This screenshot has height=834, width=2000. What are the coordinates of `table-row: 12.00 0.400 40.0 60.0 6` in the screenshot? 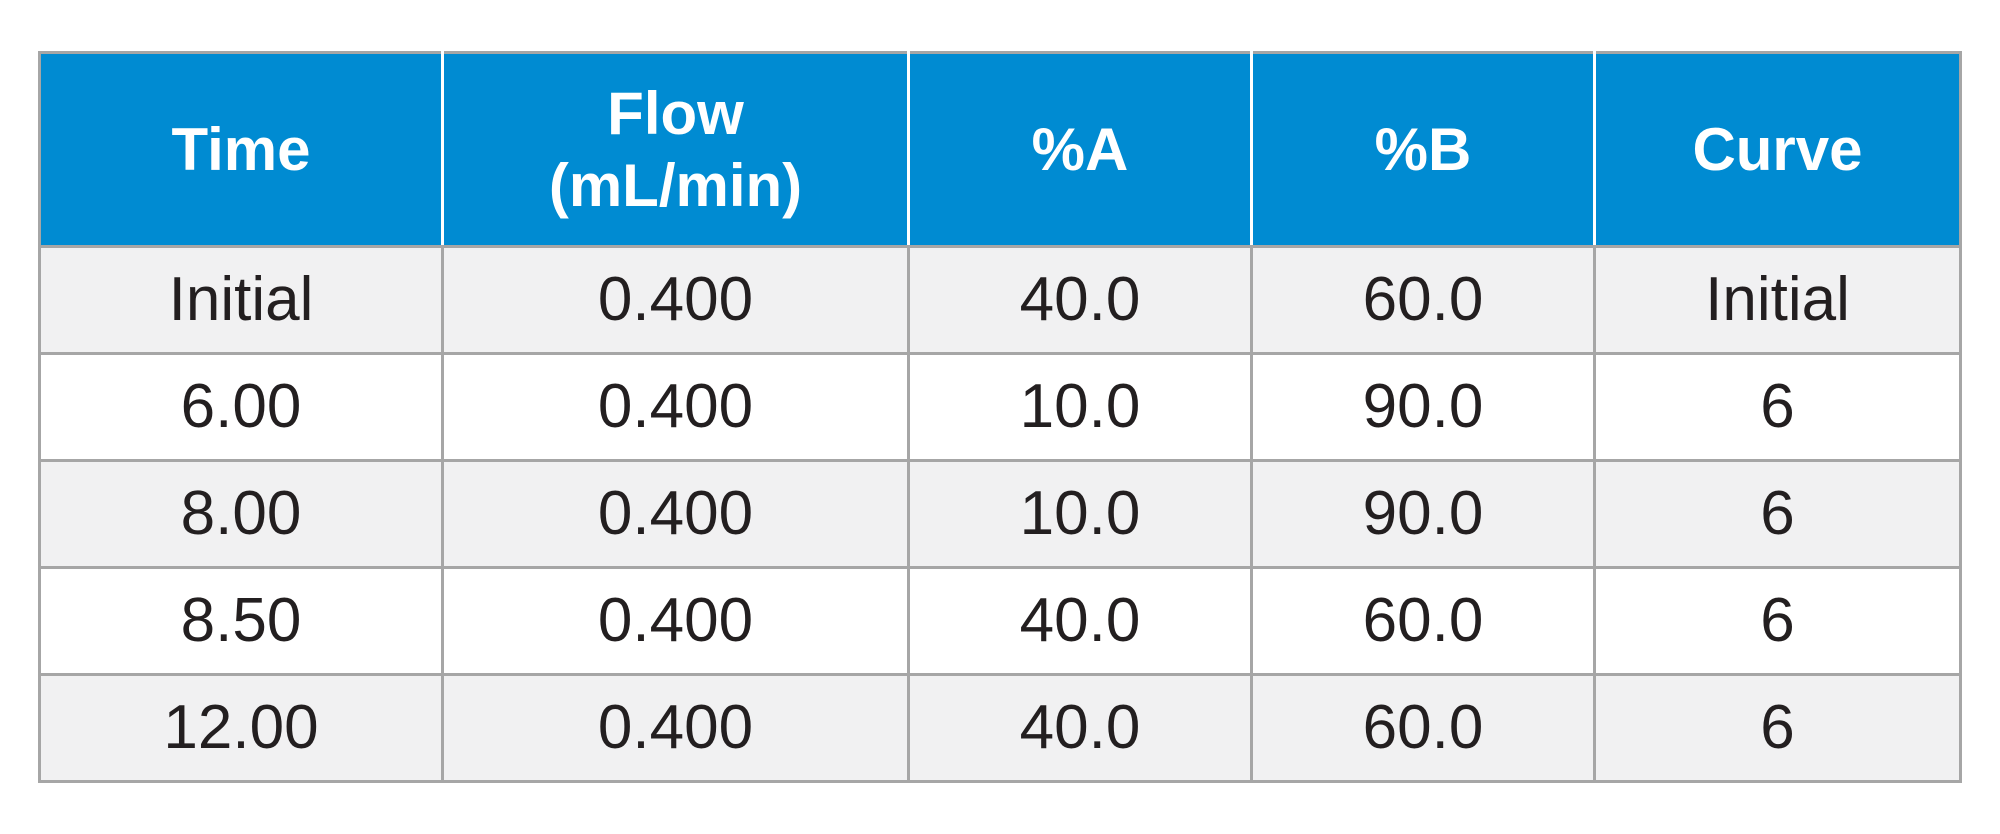 It's located at (1000, 728).